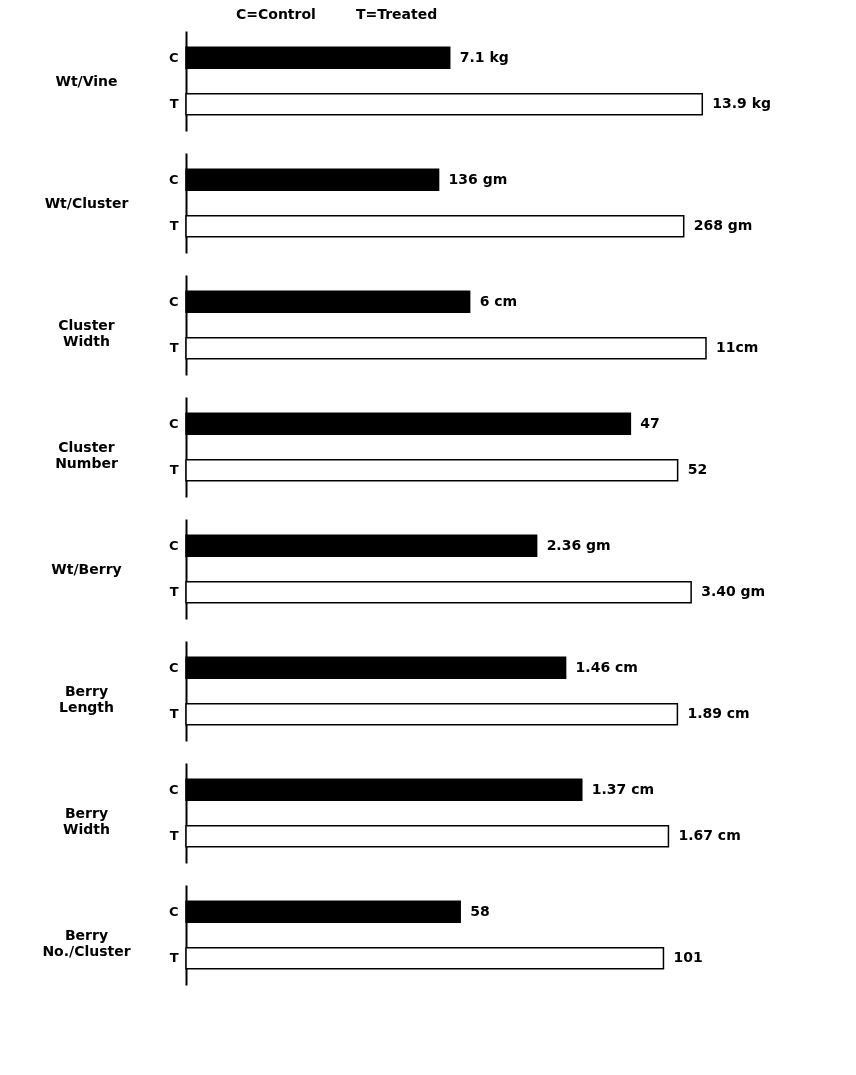 Image resolution: width=856 pixels, height=1075 pixels. I want to click on data-label: 1.46 cm, so click(606, 666).